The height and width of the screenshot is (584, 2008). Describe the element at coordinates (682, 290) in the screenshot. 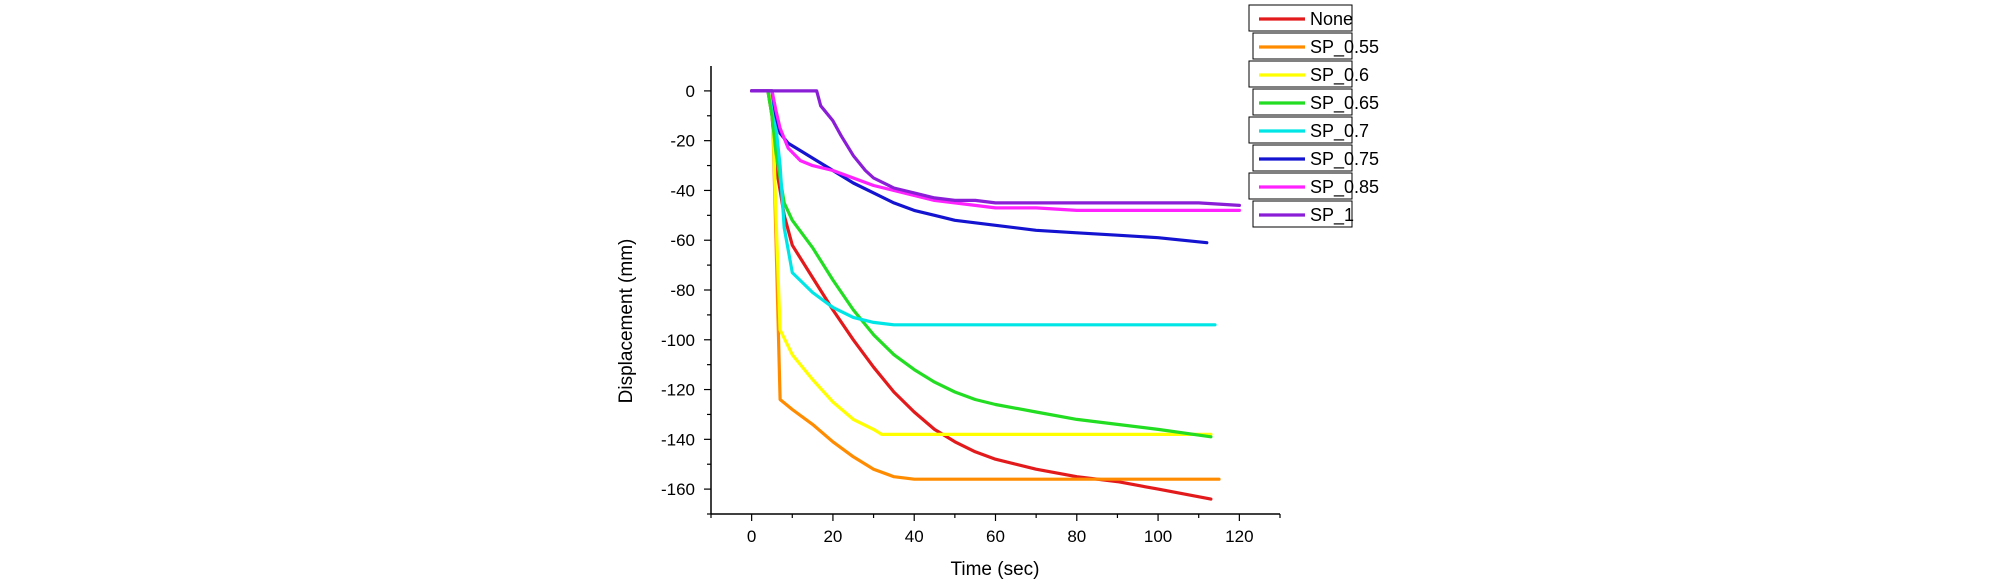

I see `y-tick-label: -80` at that location.